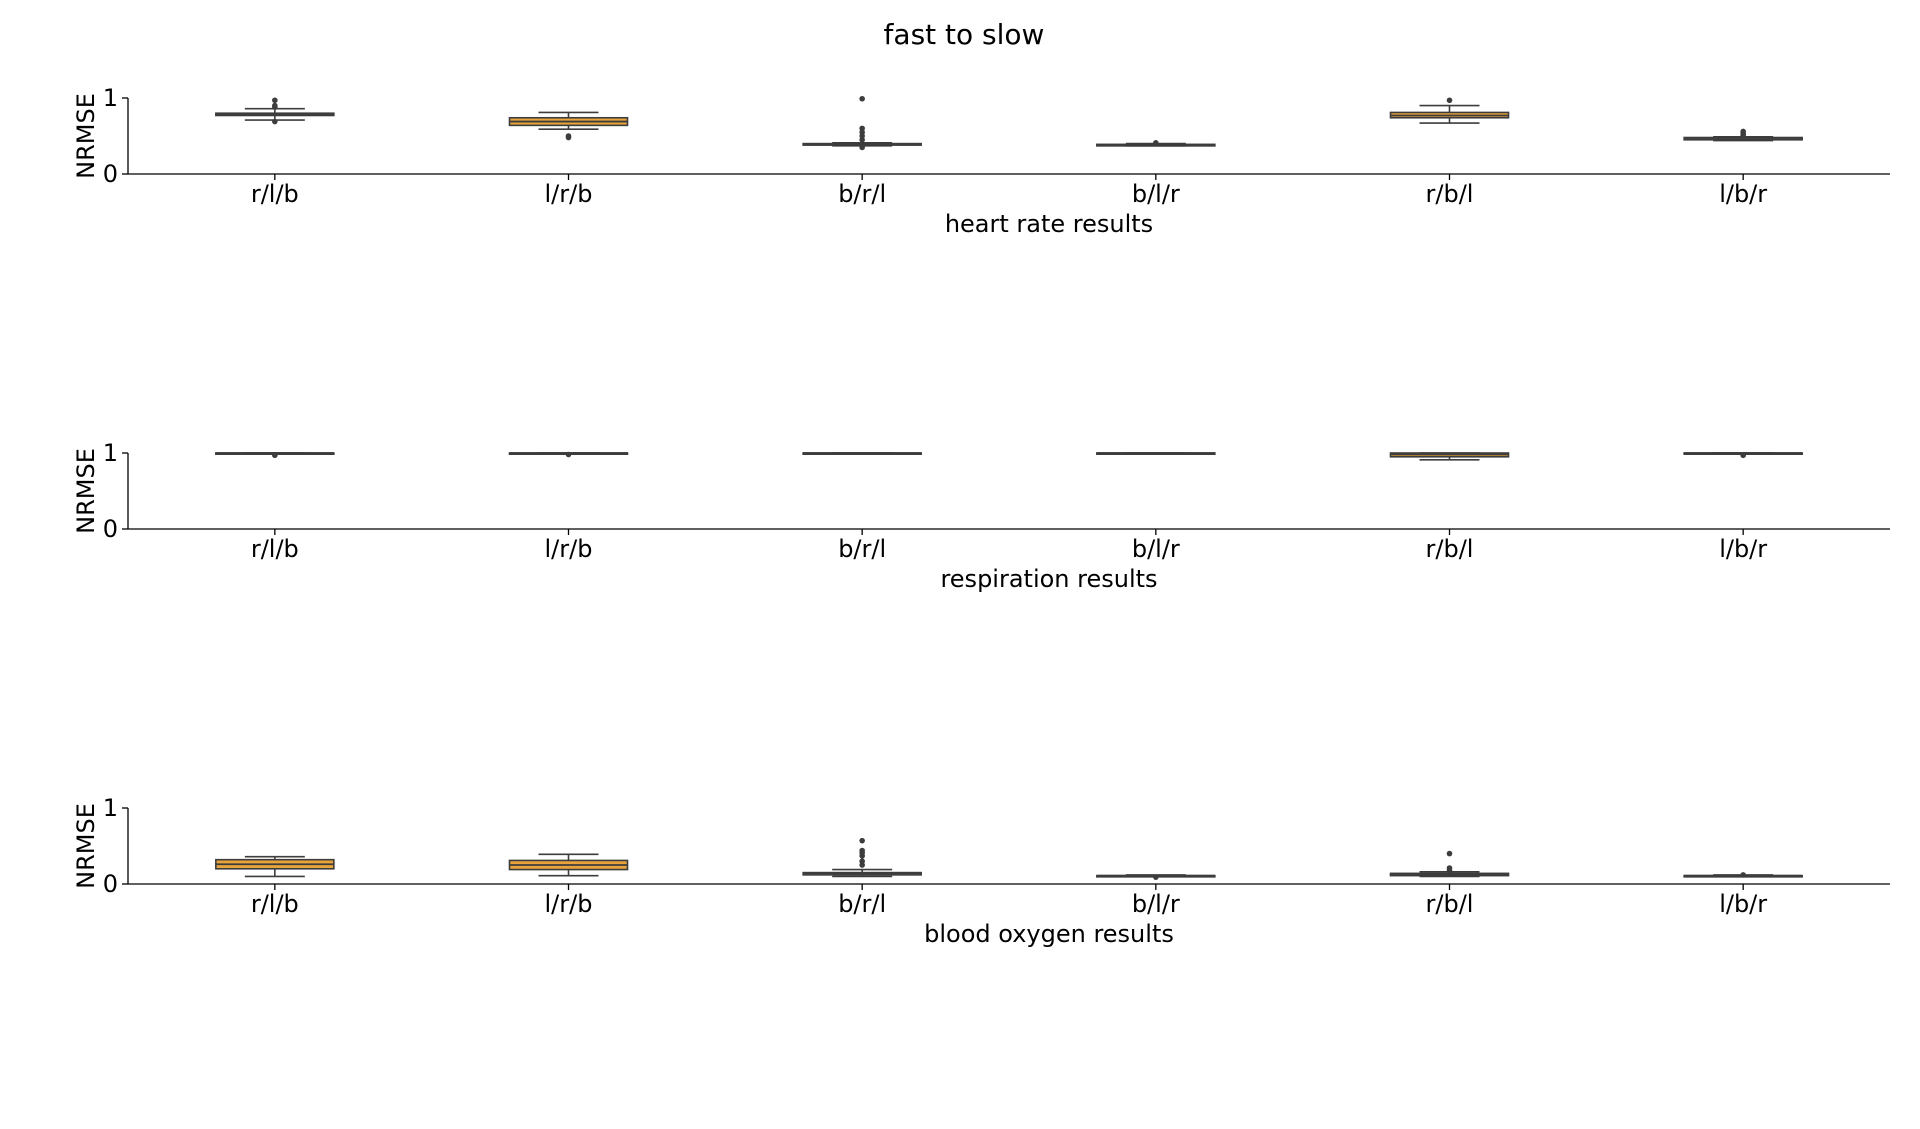 Image resolution: width=1920 pixels, height=1129 pixels. What do you see at coordinates (1049, 224) in the screenshot?
I see `x-axis-label: heart rate results` at bounding box center [1049, 224].